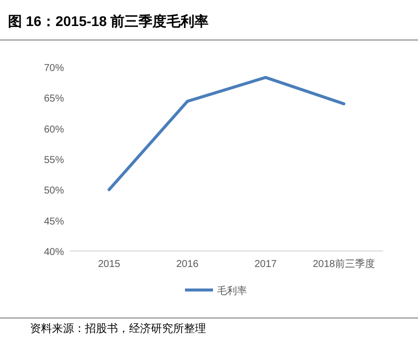  I want to click on y-tick-label: 70%, so click(54, 68).